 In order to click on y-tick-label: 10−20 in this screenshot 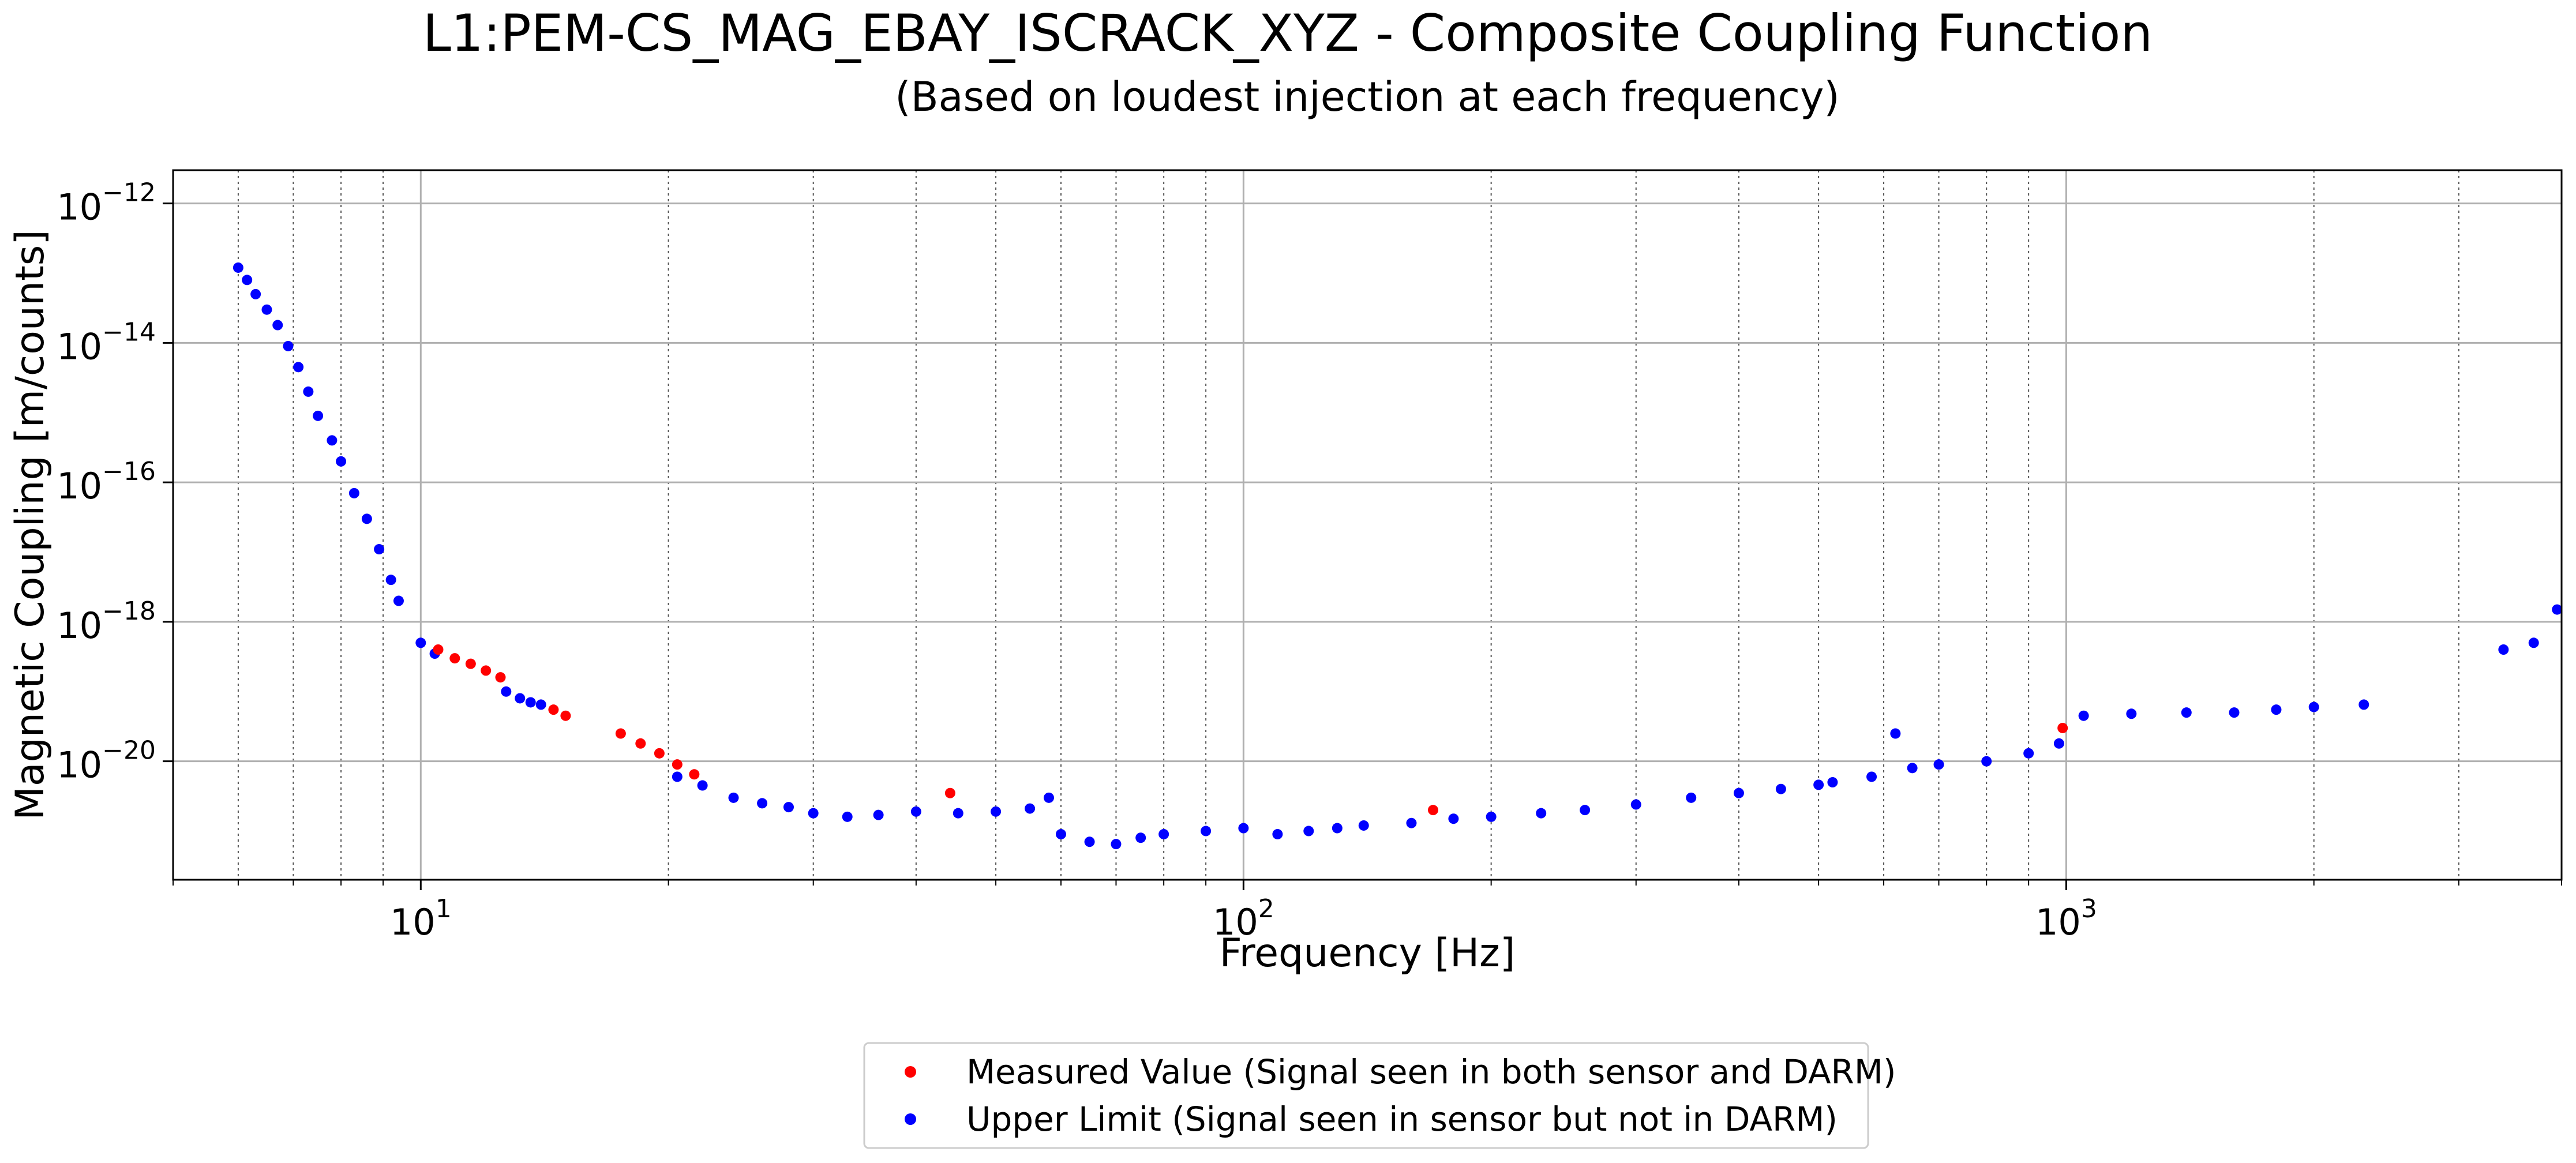, I will do `click(106, 761)`.